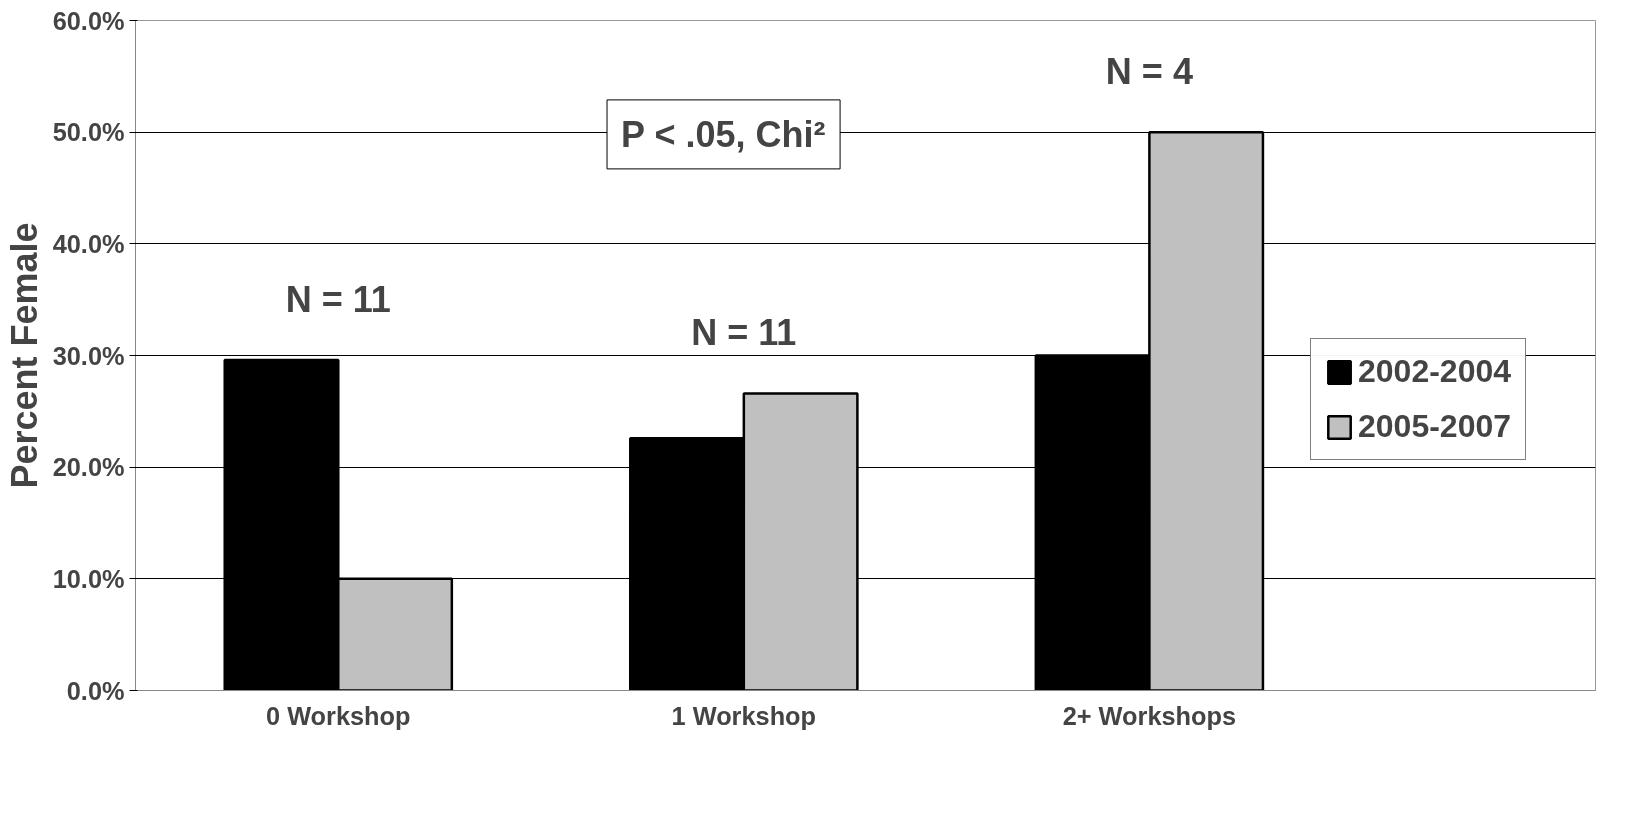 The height and width of the screenshot is (818, 1631). What do you see at coordinates (88, 355) in the screenshot?
I see `y-tick-label: 30.0%` at bounding box center [88, 355].